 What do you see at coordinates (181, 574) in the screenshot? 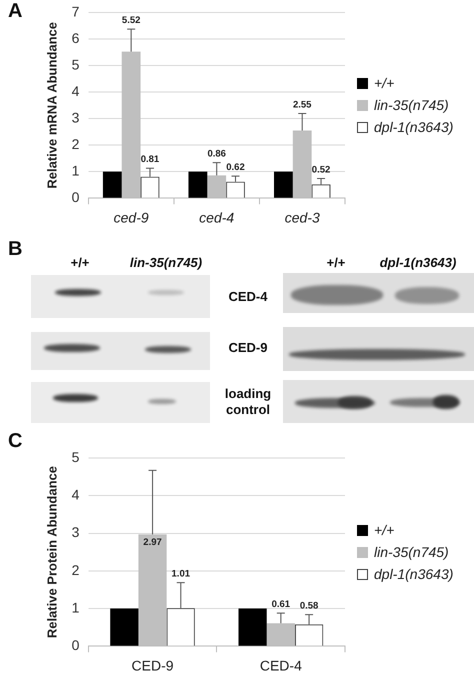
I see `data-label: 1.01` at bounding box center [181, 574].